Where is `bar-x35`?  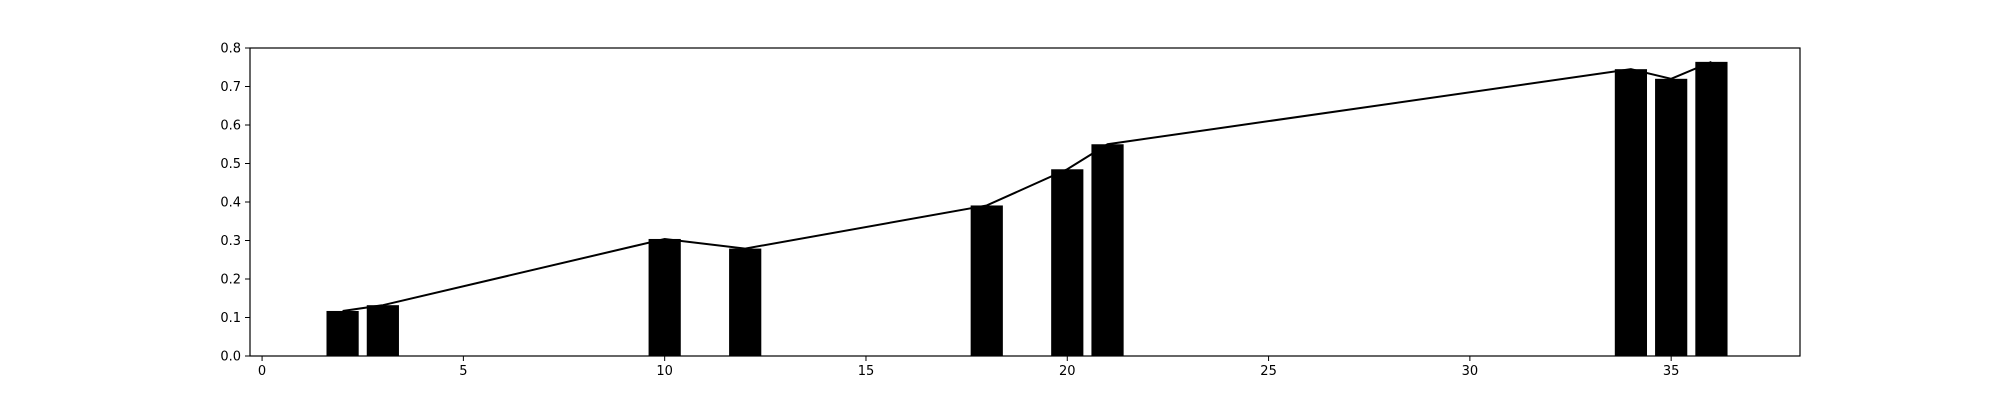
bar-x35 is located at coordinates (1671, 217).